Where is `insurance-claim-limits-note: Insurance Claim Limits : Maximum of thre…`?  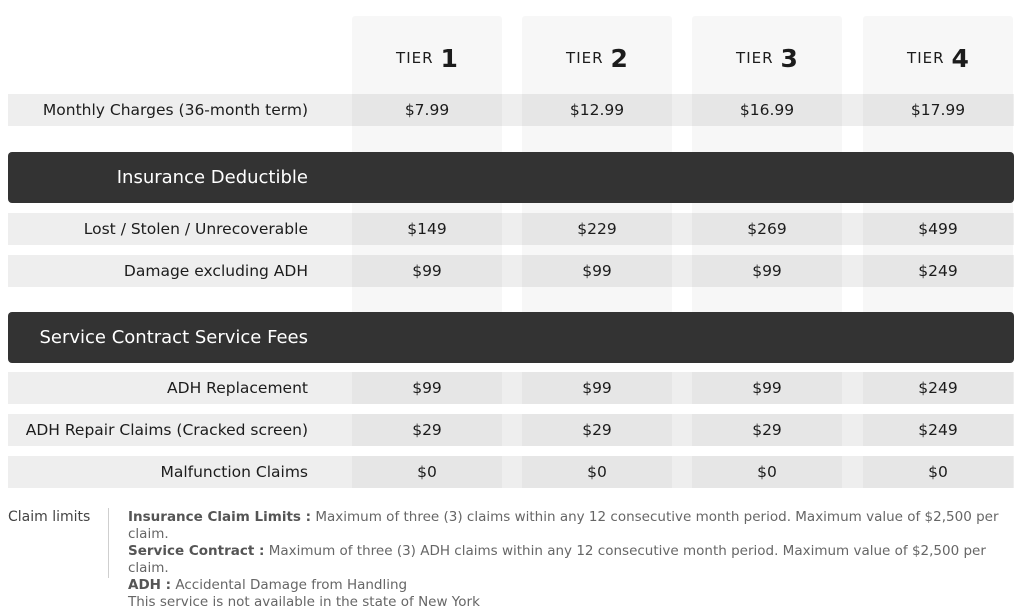 insurance-claim-limits-note: Insurance Claim Limits : Maximum of thre… is located at coordinates (563, 525).